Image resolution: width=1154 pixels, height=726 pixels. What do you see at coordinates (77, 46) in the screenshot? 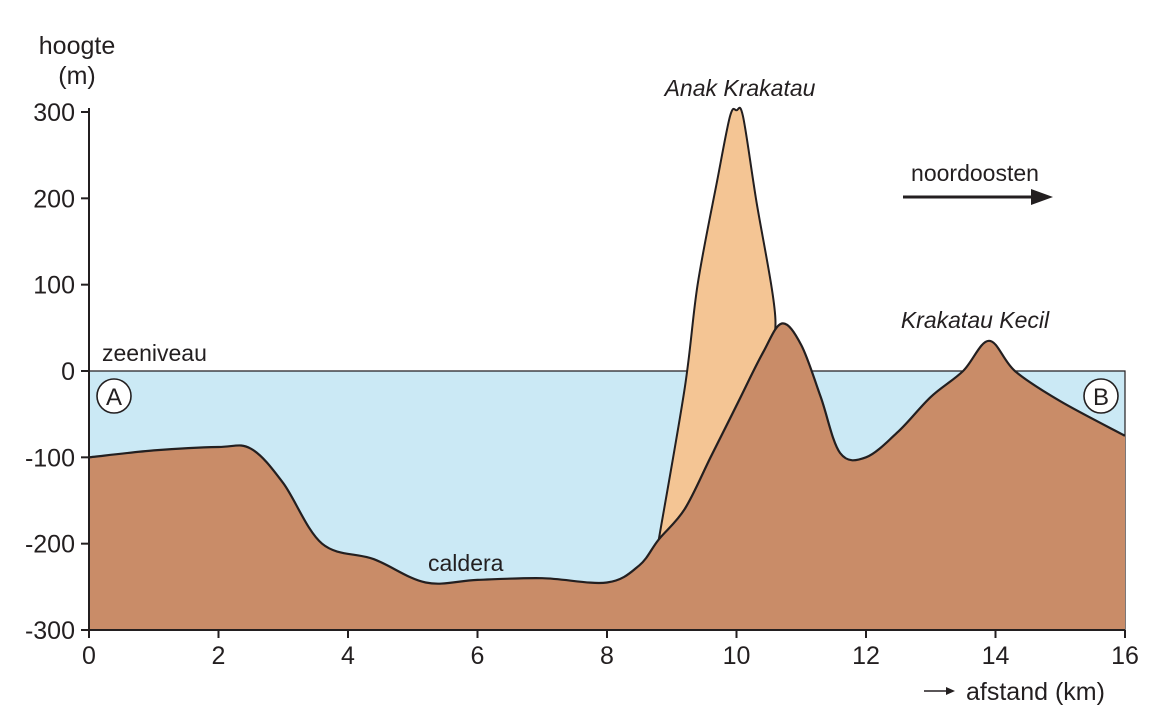
I see `y-axis-title-line1: hoogte` at bounding box center [77, 46].